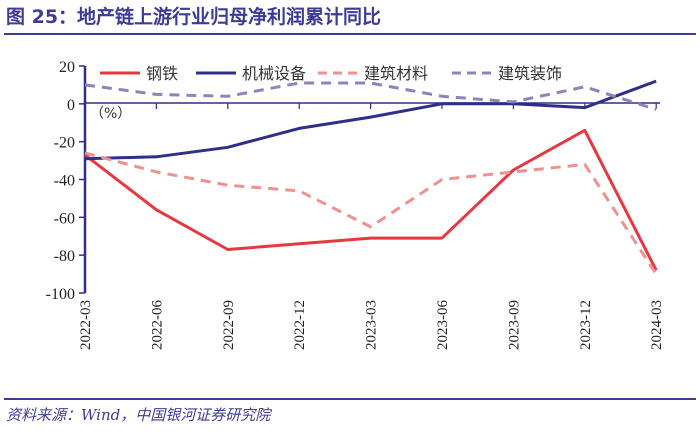 The height and width of the screenshot is (433, 700). Describe the element at coordinates (64, 218) in the screenshot. I see `y-tick-label: -60` at that location.